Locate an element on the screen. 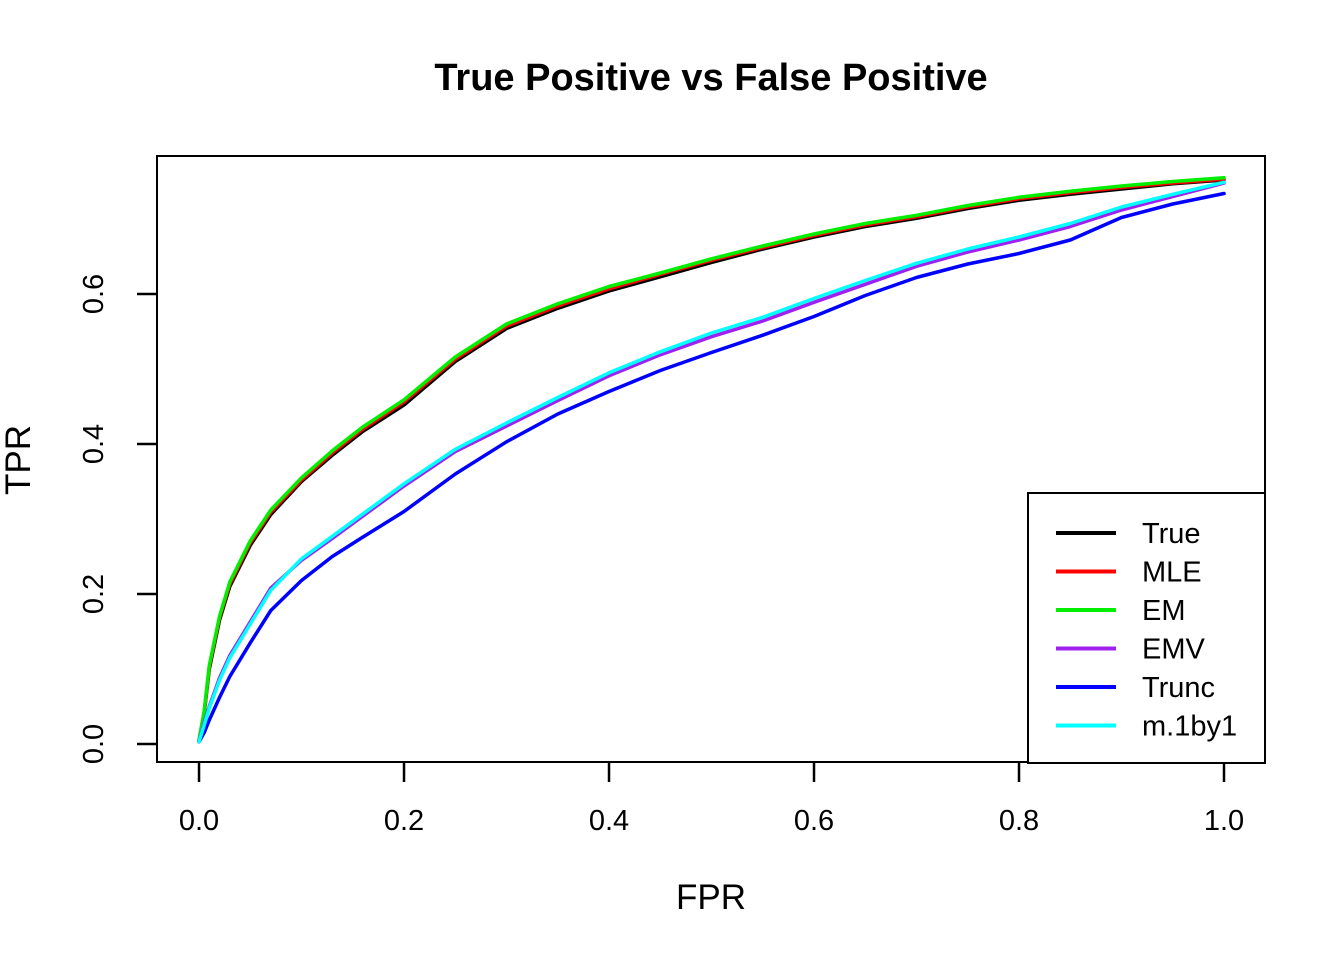 This screenshot has width=1344, height=960. legend-label-m-1by1: m.1by1 is located at coordinates (1189, 727).